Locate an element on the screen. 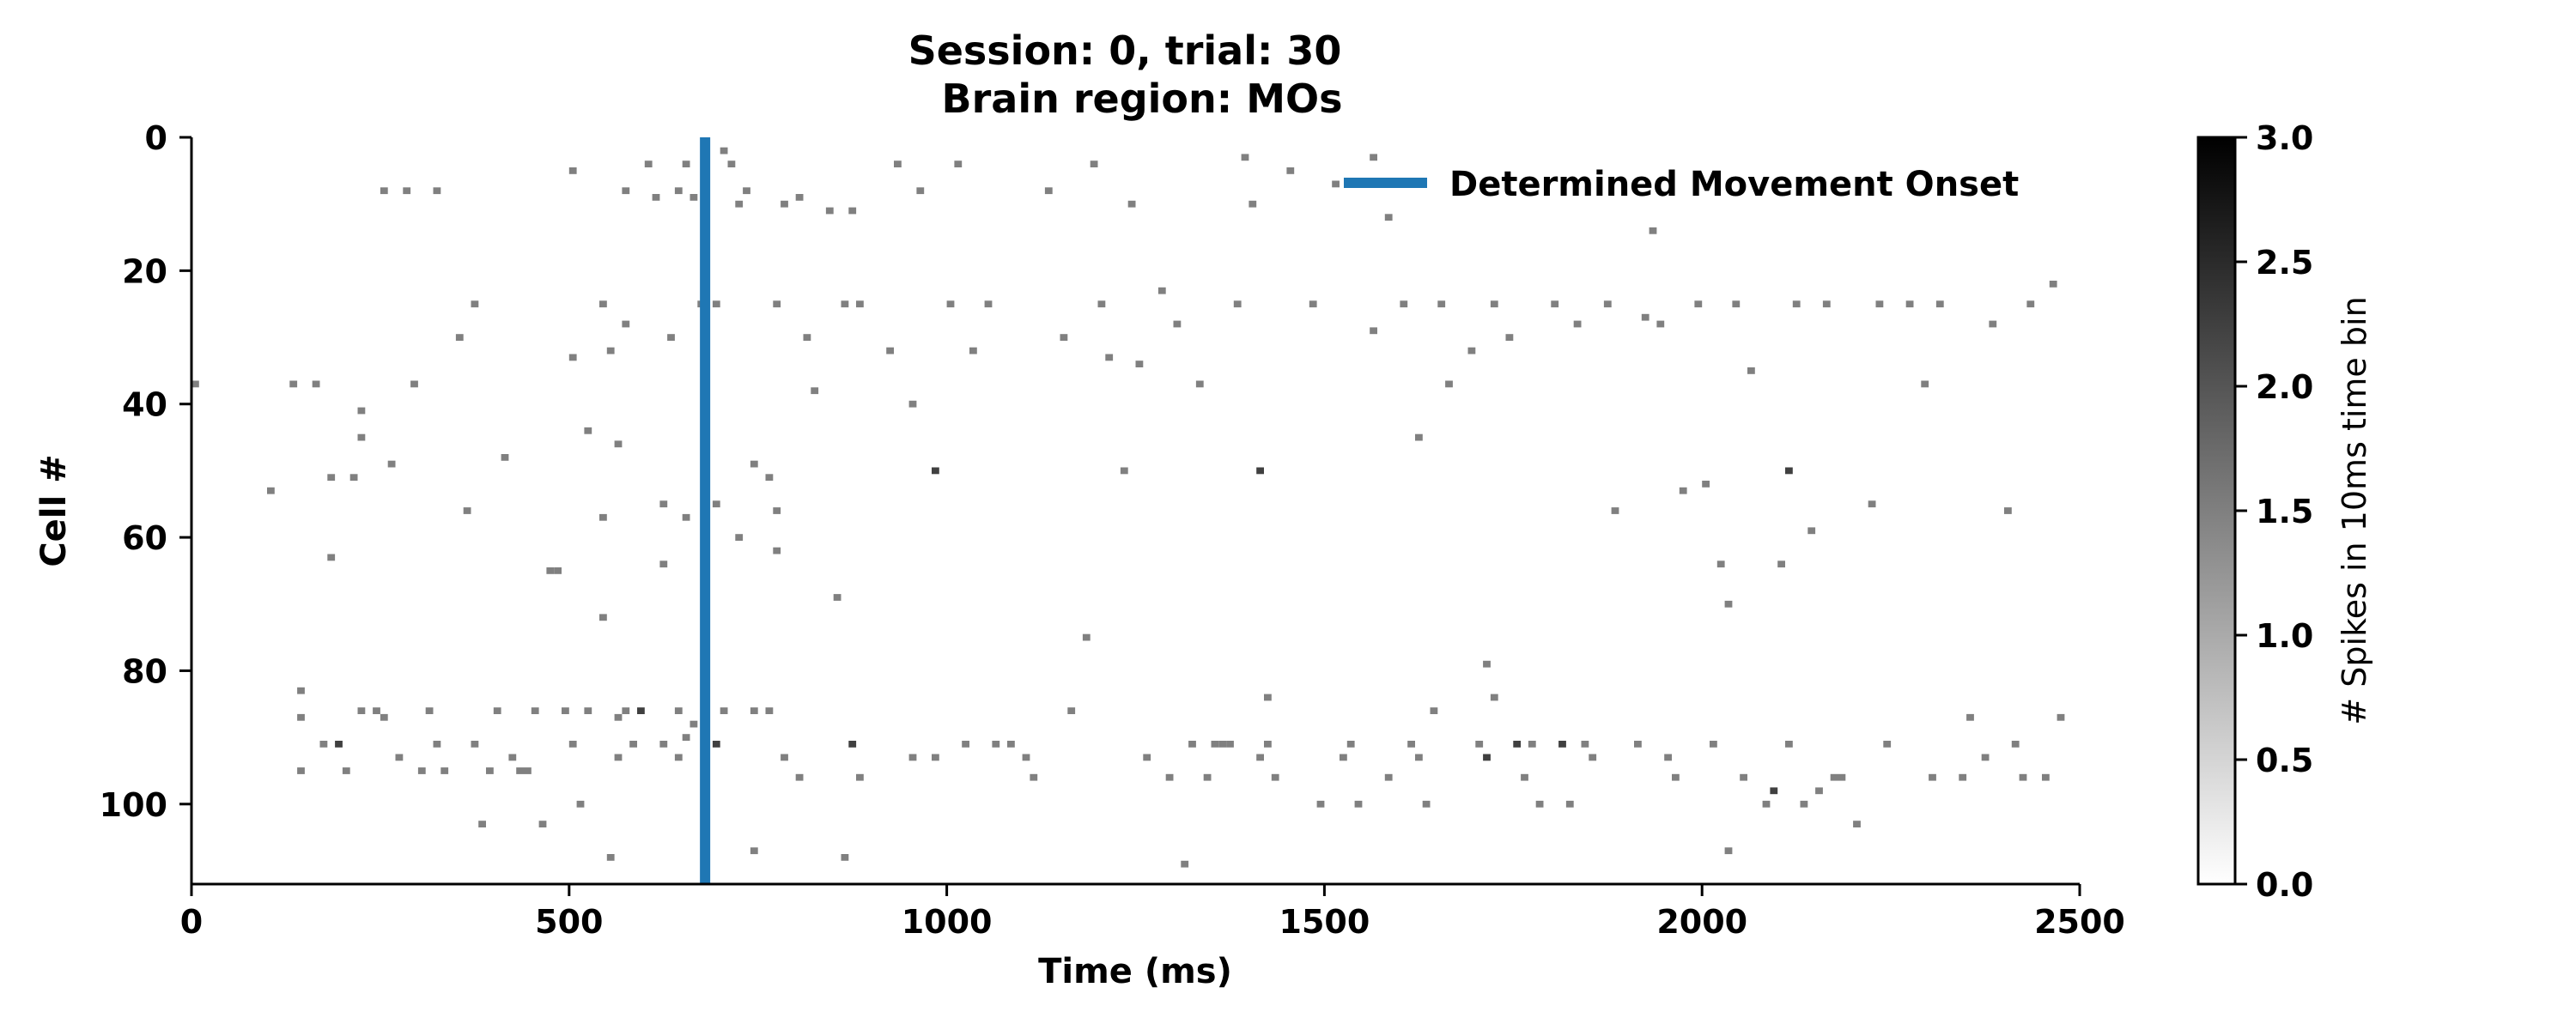 The width and height of the screenshot is (2576, 1030). colorbar-tick-label: 1.0 is located at coordinates (2284, 636).